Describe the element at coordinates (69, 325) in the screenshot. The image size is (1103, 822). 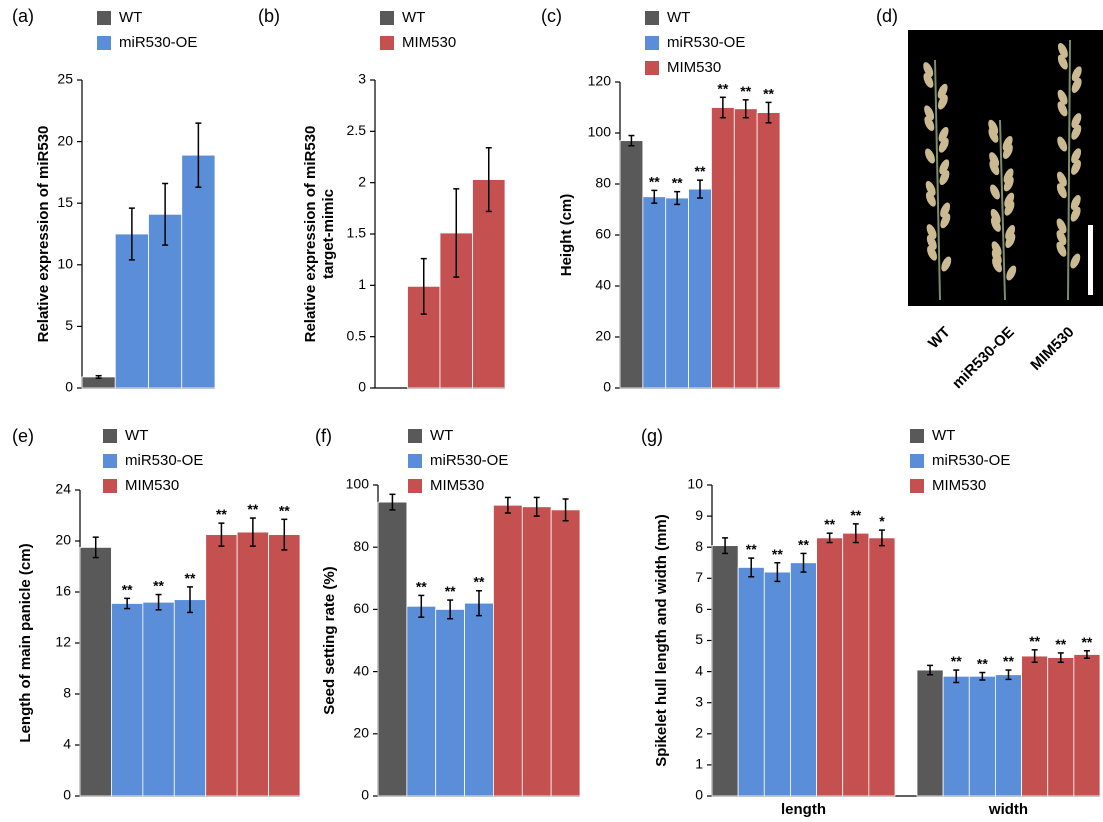
I see `y-tick-label: 5` at that location.